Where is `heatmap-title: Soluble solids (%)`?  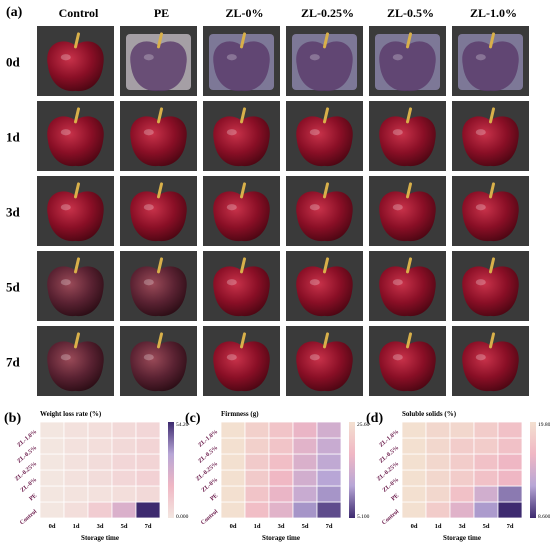
heatmap-title: Soluble solids (%) is located at coordinates (429, 414).